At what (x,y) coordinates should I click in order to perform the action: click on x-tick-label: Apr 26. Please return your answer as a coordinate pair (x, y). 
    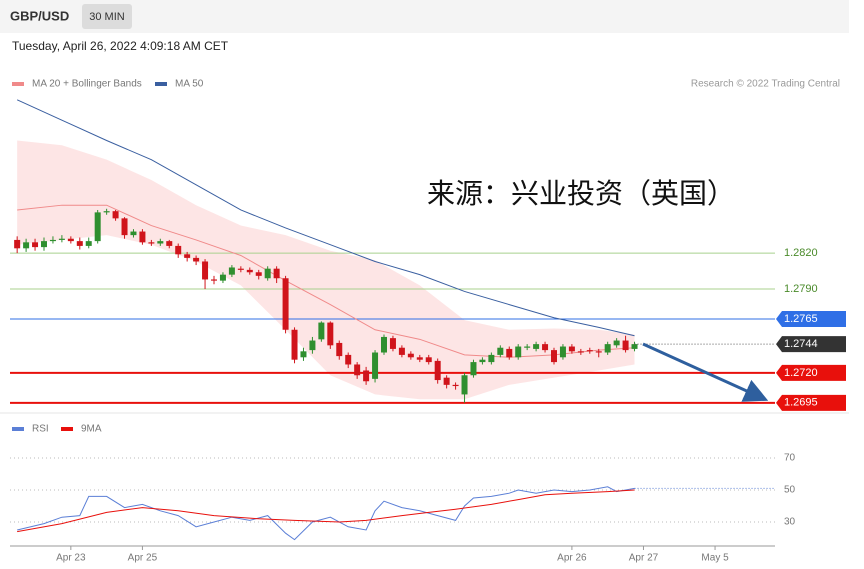
    Looking at the image, I should click on (572, 558).